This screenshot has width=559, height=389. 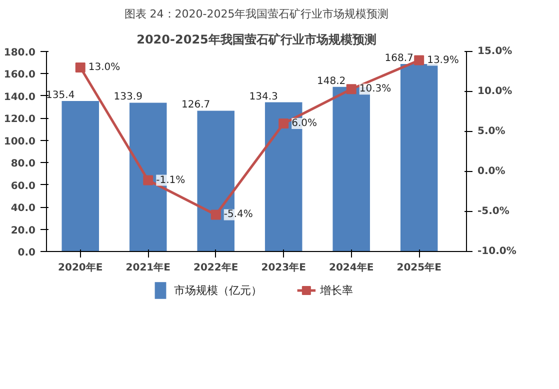 I want to click on data-label: 6.0%, so click(x=305, y=123).